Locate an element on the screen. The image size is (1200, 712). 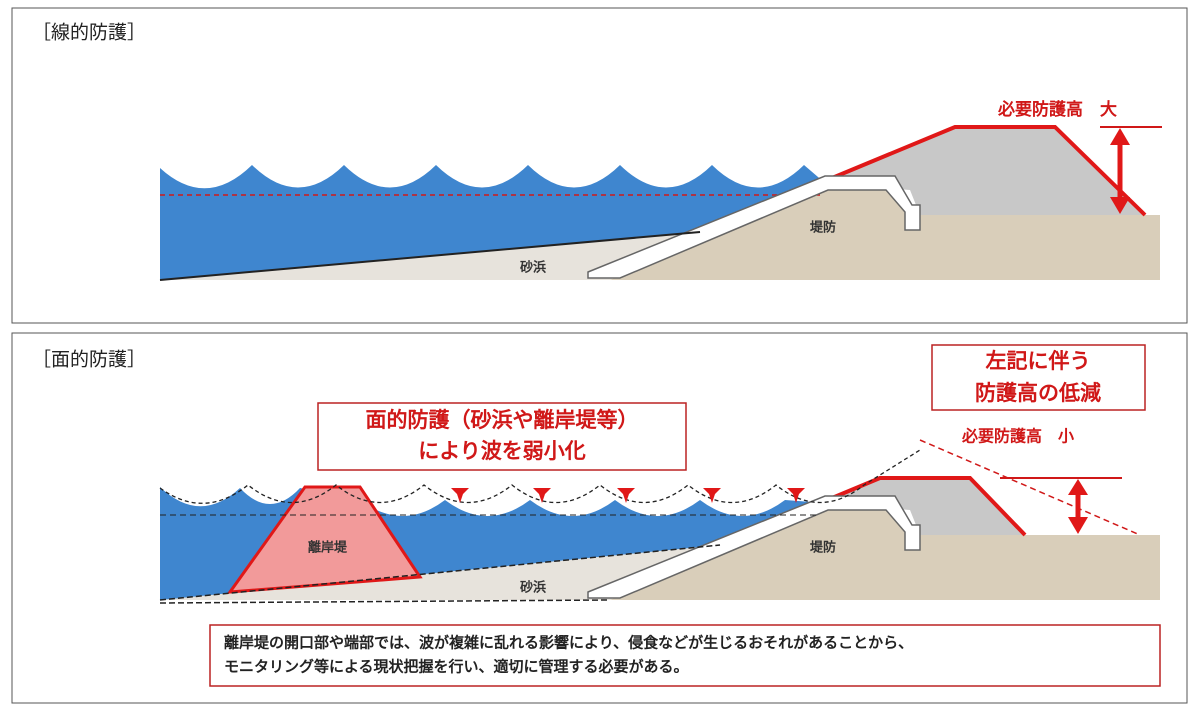
seabed is located at coordinates (430, 256).